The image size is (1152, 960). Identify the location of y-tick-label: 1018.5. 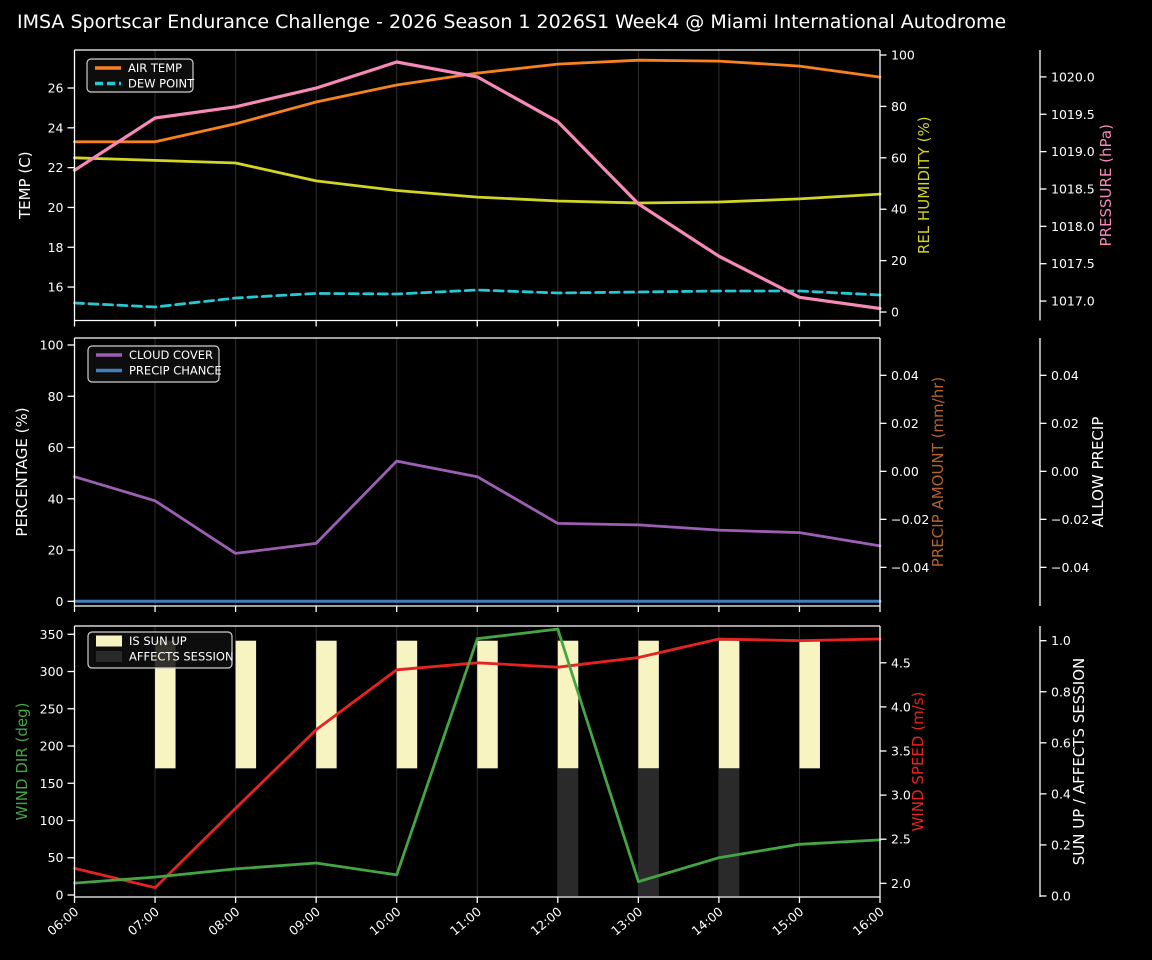
(1073, 188).